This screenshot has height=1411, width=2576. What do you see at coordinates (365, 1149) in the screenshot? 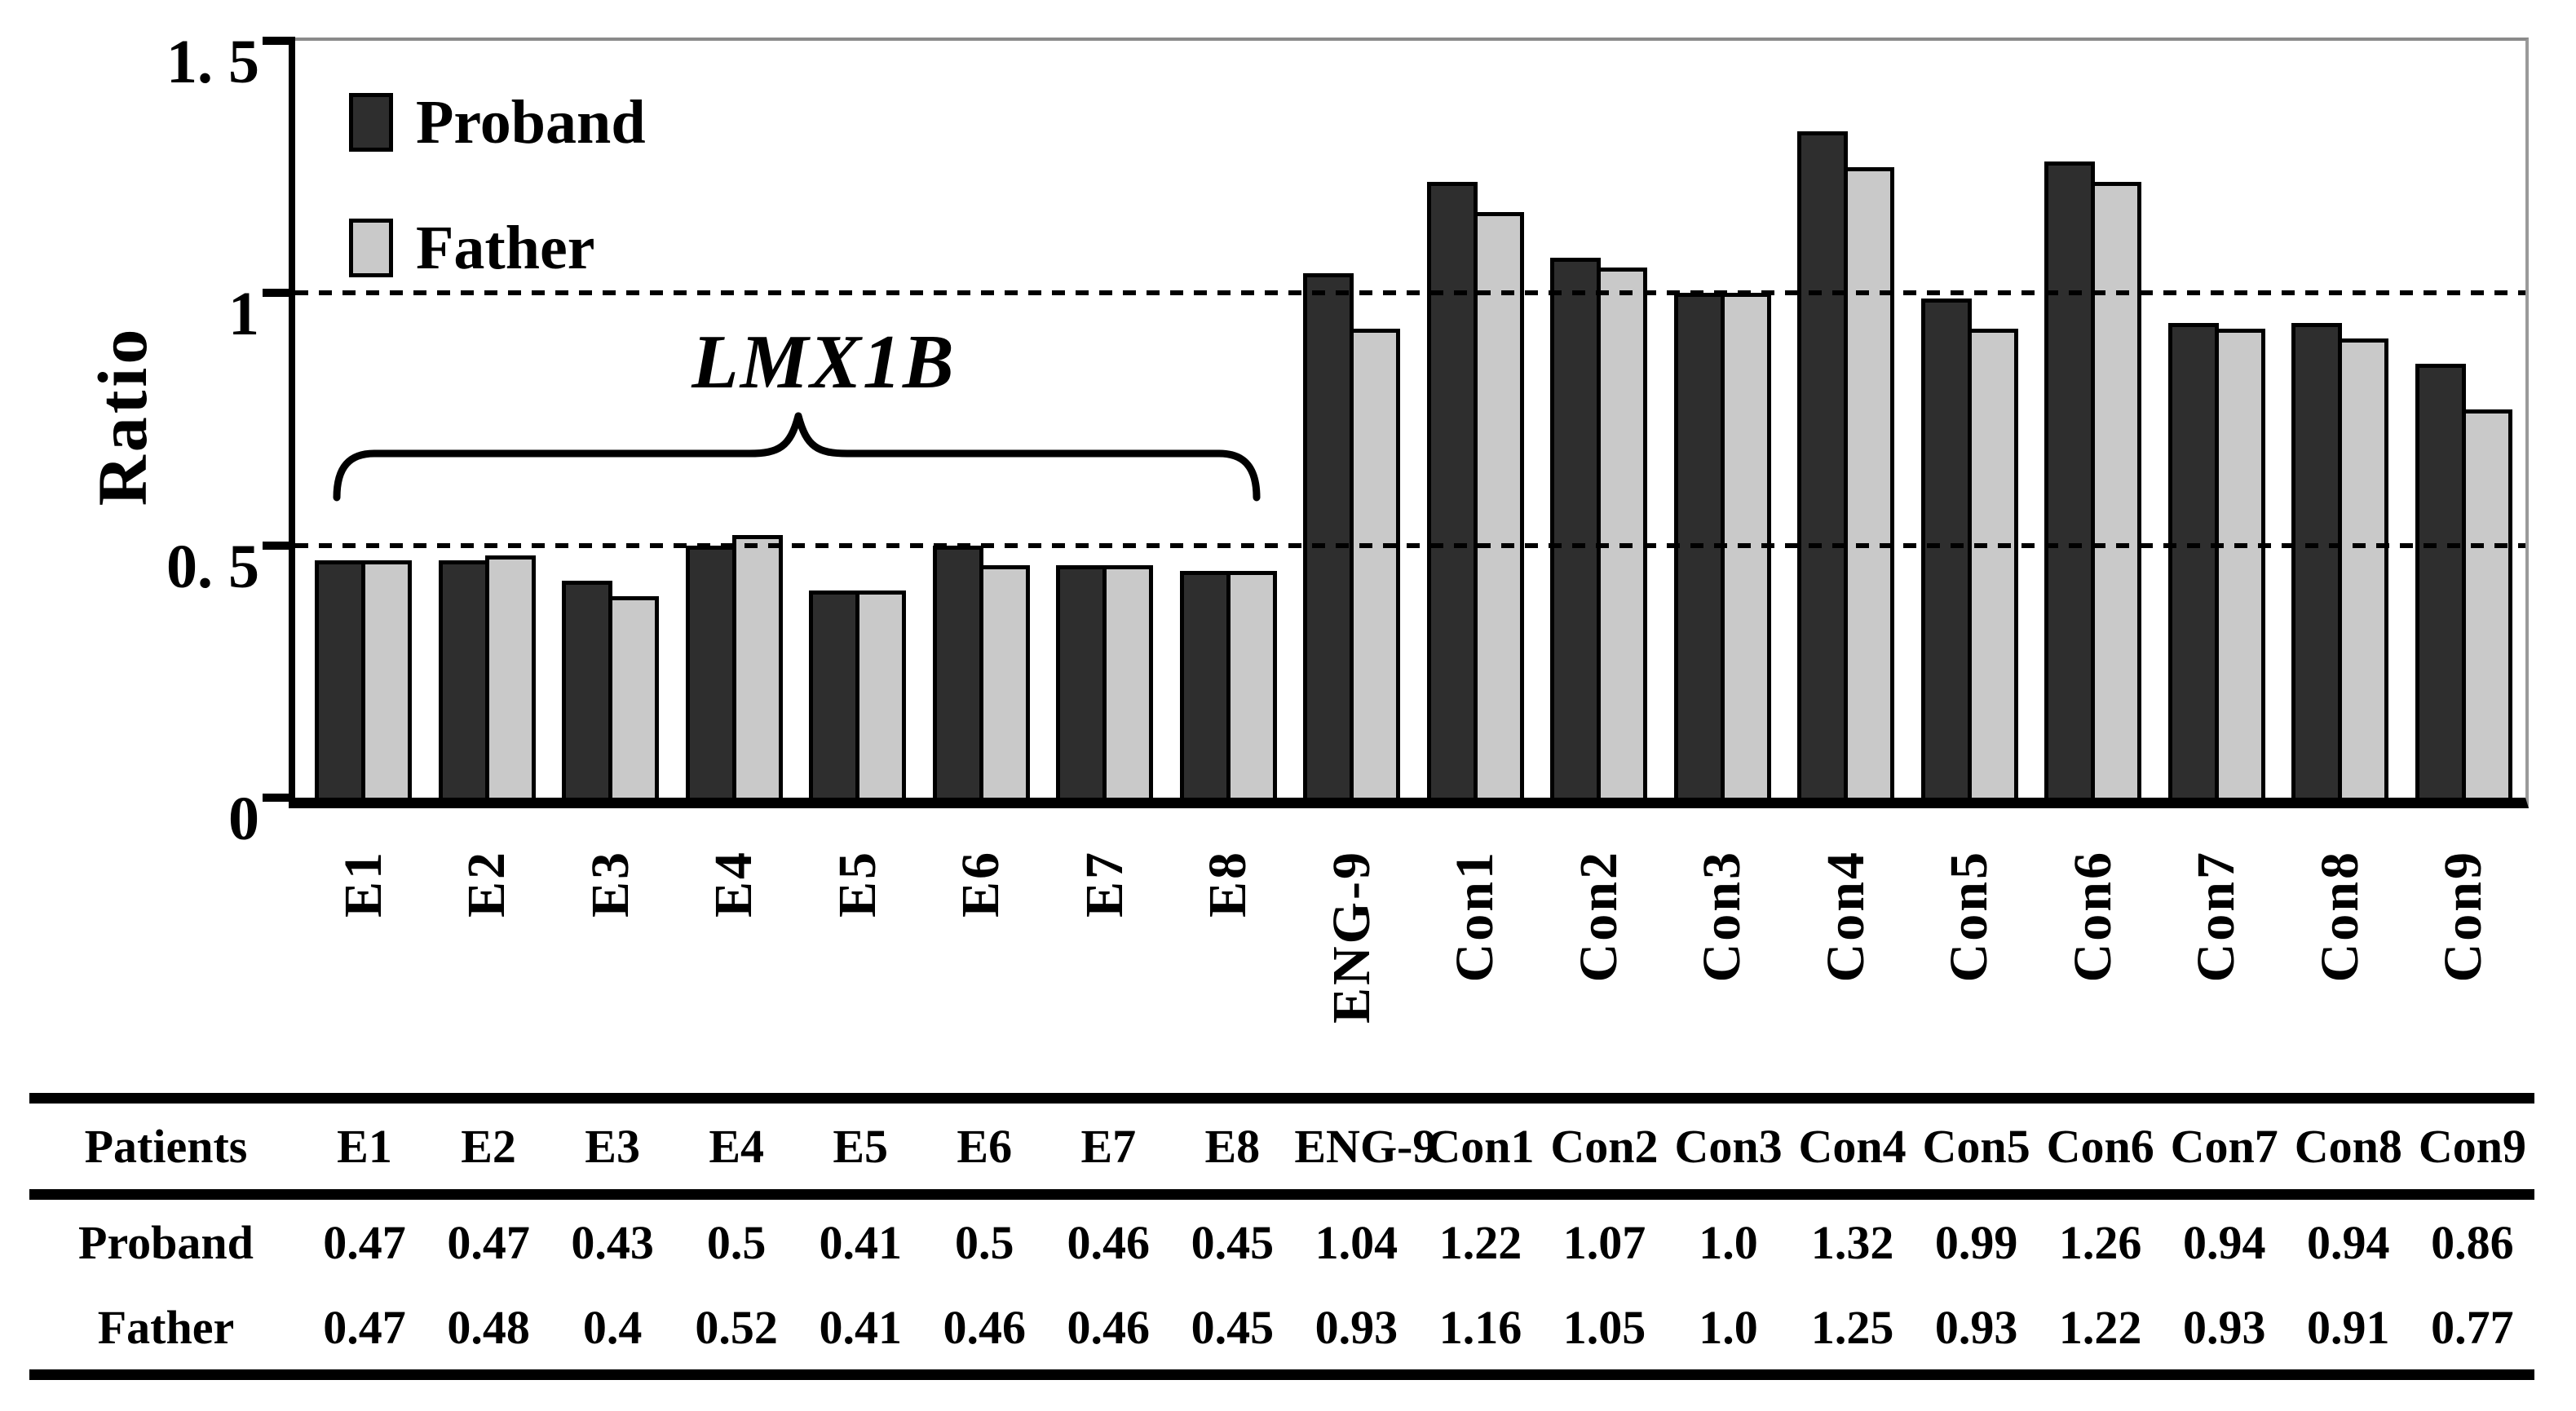
I see `table-header-cell-E1: E1` at bounding box center [365, 1149].